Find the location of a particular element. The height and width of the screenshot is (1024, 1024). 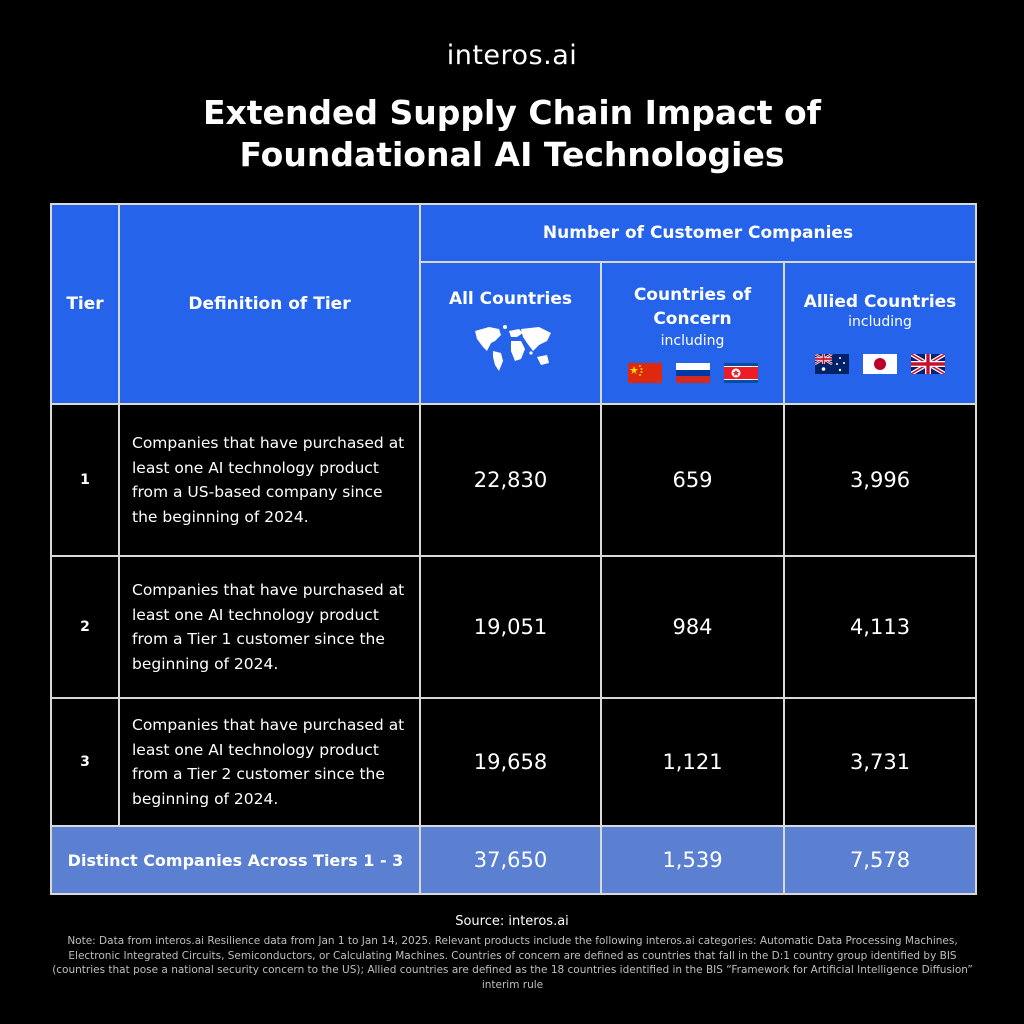

tier-number: 1 is located at coordinates (85, 480).